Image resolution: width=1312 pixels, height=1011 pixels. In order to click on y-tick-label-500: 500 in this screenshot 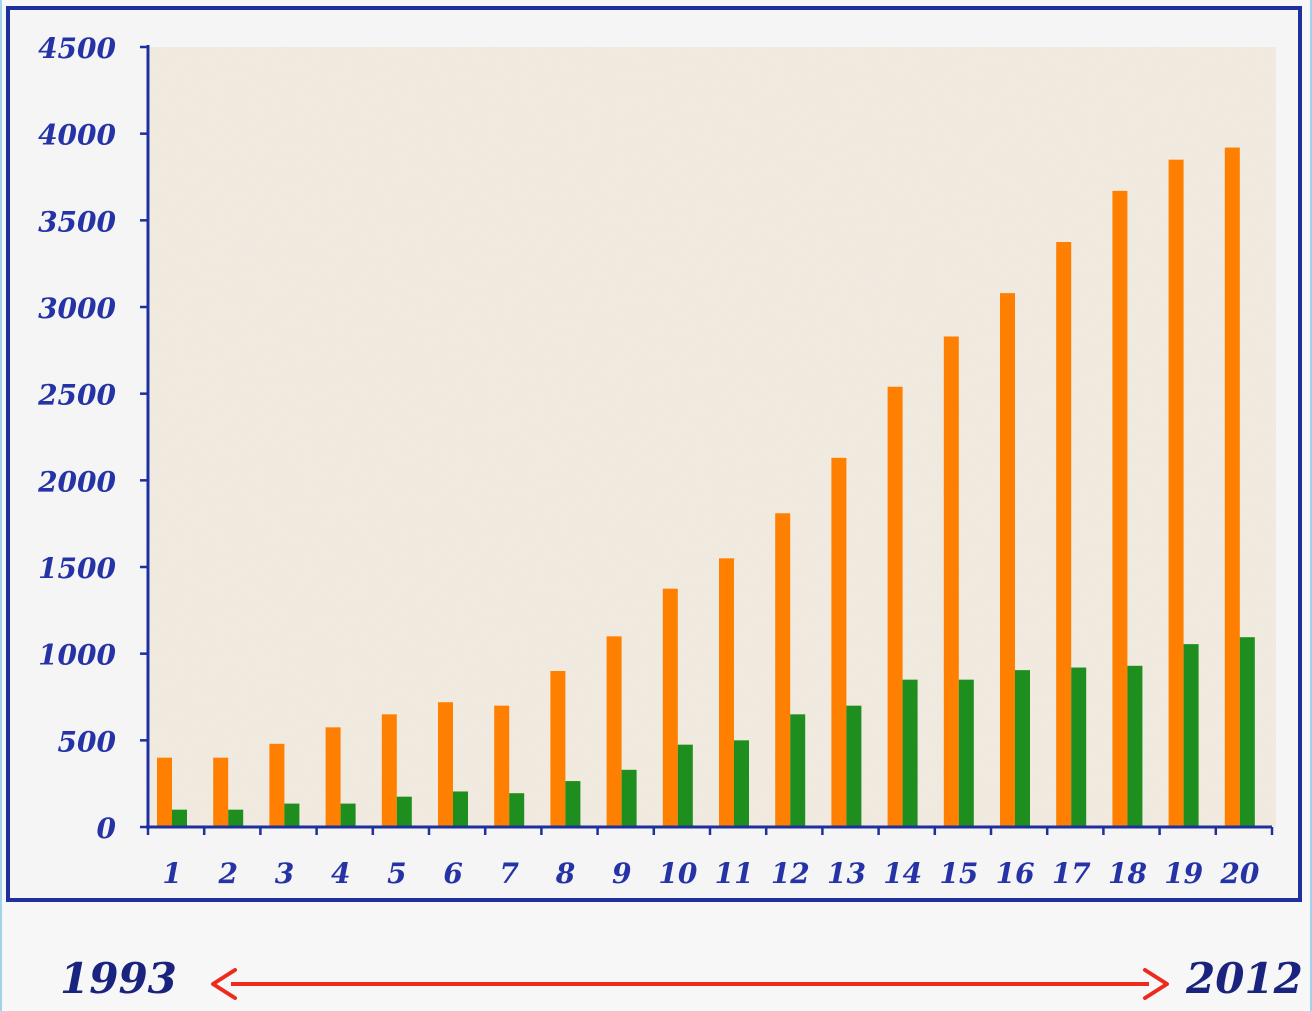, I will do `click(87, 741)`.